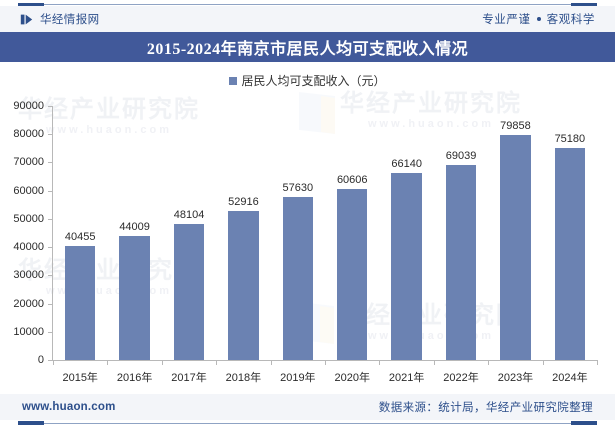  I want to click on title-band: 2015-2024年南京市居民人均可支配收入情况, so click(307, 47).